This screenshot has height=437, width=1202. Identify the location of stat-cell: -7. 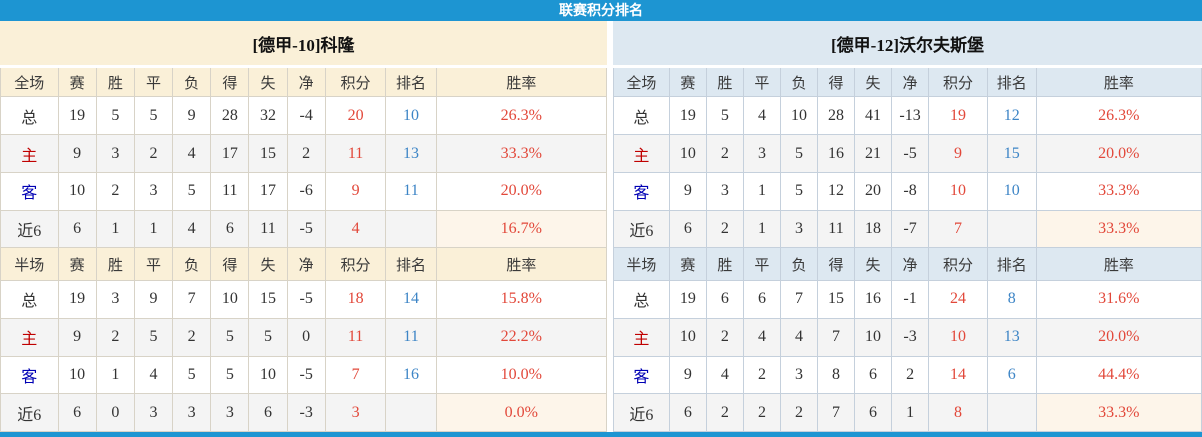
(910, 229).